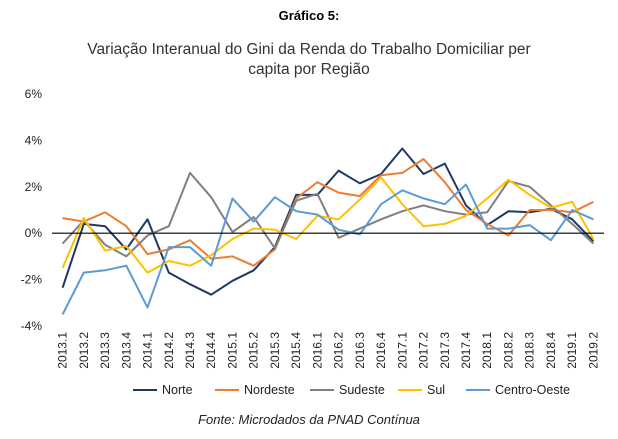  What do you see at coordinates (34, 233) in the screenshot?
I see `y-tick-label: 0%` at bounding box center [34, 233].